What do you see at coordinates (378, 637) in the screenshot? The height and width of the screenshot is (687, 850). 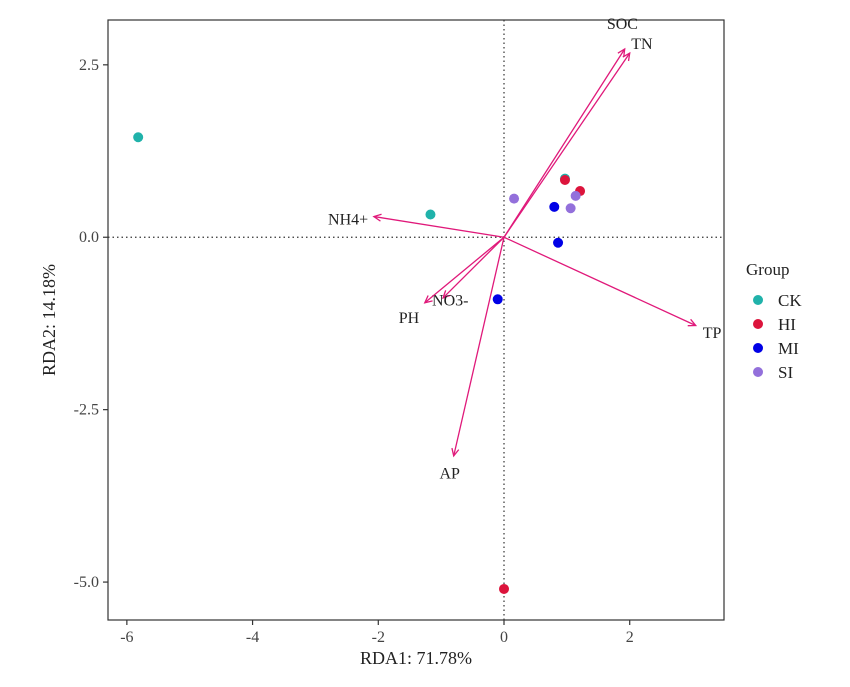 I see `x-tick-label: -2` at bounding box center [378, 637].